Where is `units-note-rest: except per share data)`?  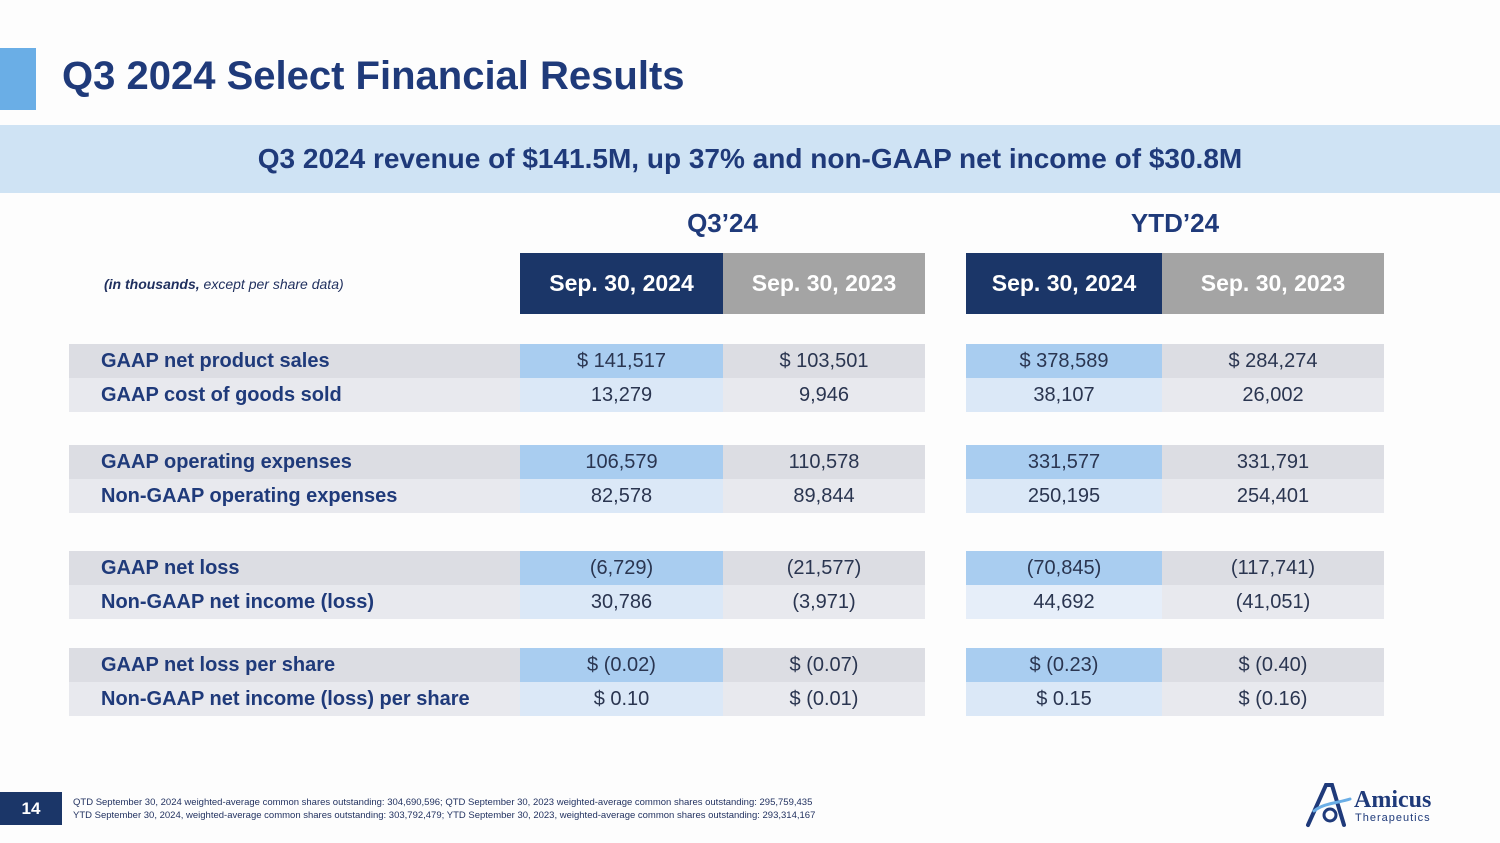 units-note-rest: except per share data) is located at coordinates (271, 284).